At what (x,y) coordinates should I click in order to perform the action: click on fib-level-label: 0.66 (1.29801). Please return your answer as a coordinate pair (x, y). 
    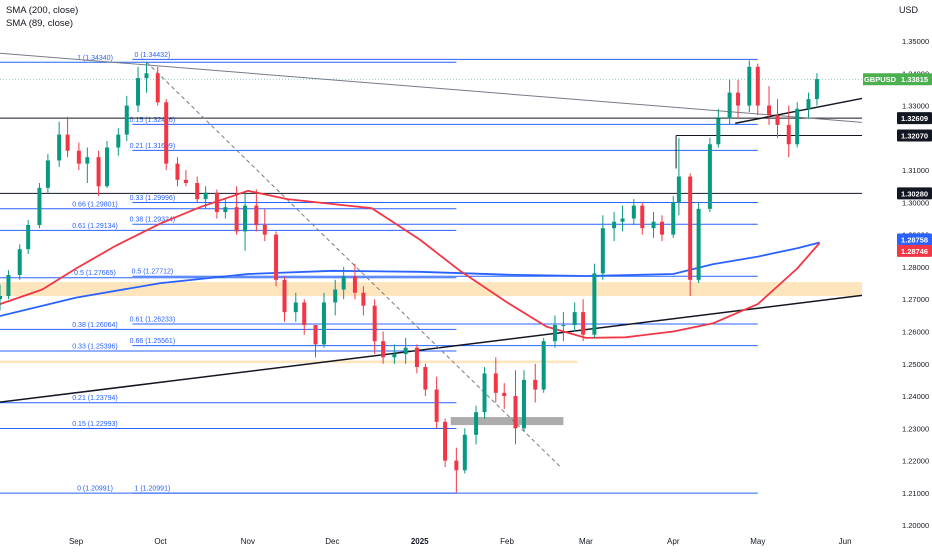
    Looking at the image, I should click on (95, 204).